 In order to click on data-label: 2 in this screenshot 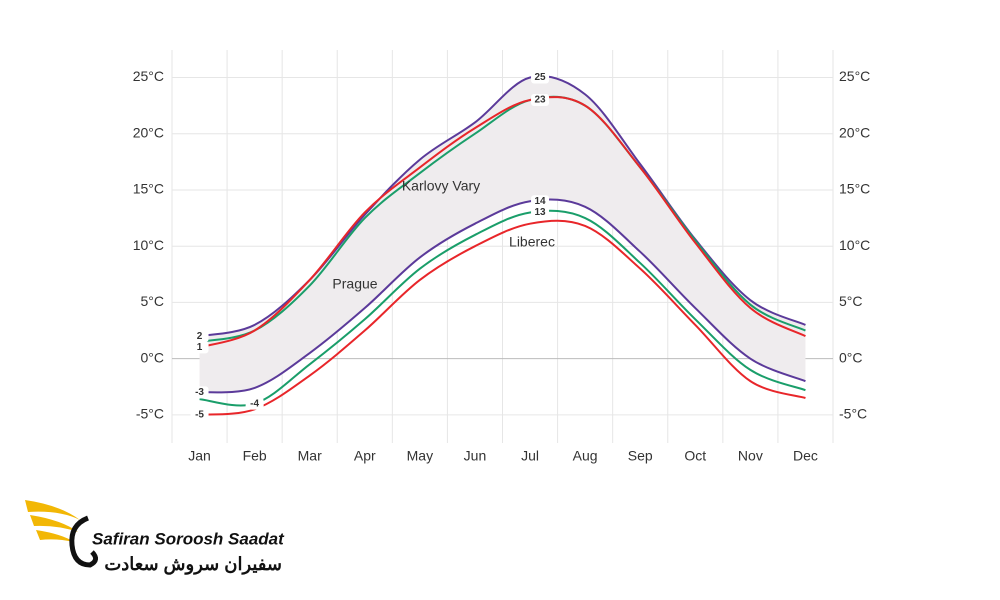, I will do `click(200, 336)`.